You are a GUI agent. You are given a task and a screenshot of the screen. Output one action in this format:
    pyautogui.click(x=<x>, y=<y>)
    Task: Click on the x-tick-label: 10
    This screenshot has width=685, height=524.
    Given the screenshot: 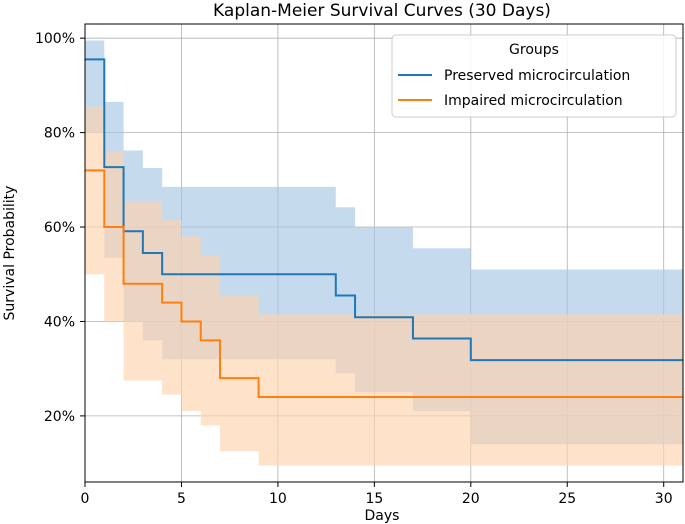 What is the action you would take?
    pyautogui.click(x=278, y=499)
    